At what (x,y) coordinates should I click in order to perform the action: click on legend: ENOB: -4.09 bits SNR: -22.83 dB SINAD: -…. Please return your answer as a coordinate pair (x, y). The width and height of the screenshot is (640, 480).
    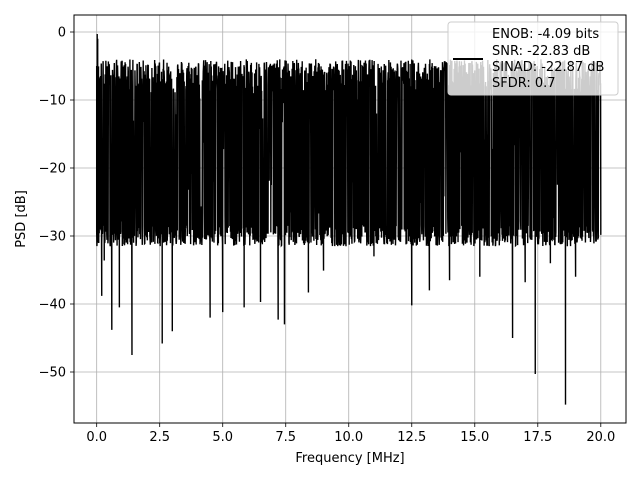
    Looking at the image, I should click on (533, 58).